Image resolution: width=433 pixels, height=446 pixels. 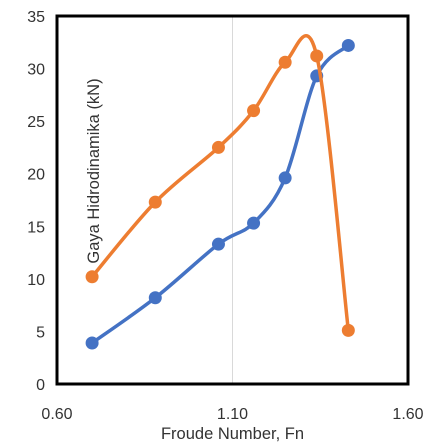 I want to click on y-tick-label: 30, so click(x=36, y=70).